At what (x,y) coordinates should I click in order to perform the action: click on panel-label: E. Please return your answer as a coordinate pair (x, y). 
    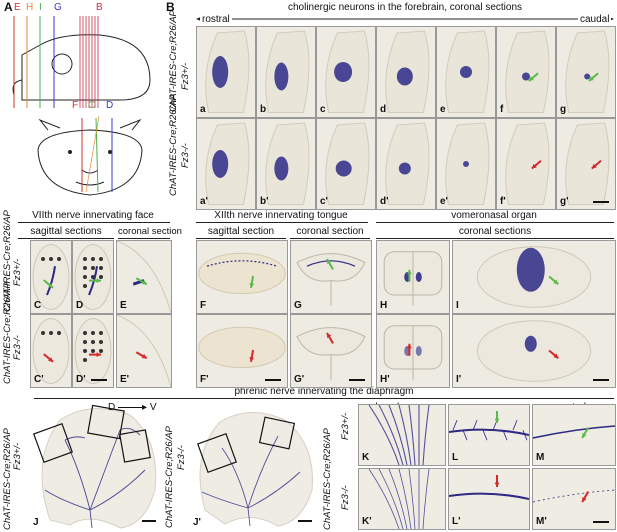
    Looking at the image, I should click on (123, 305).